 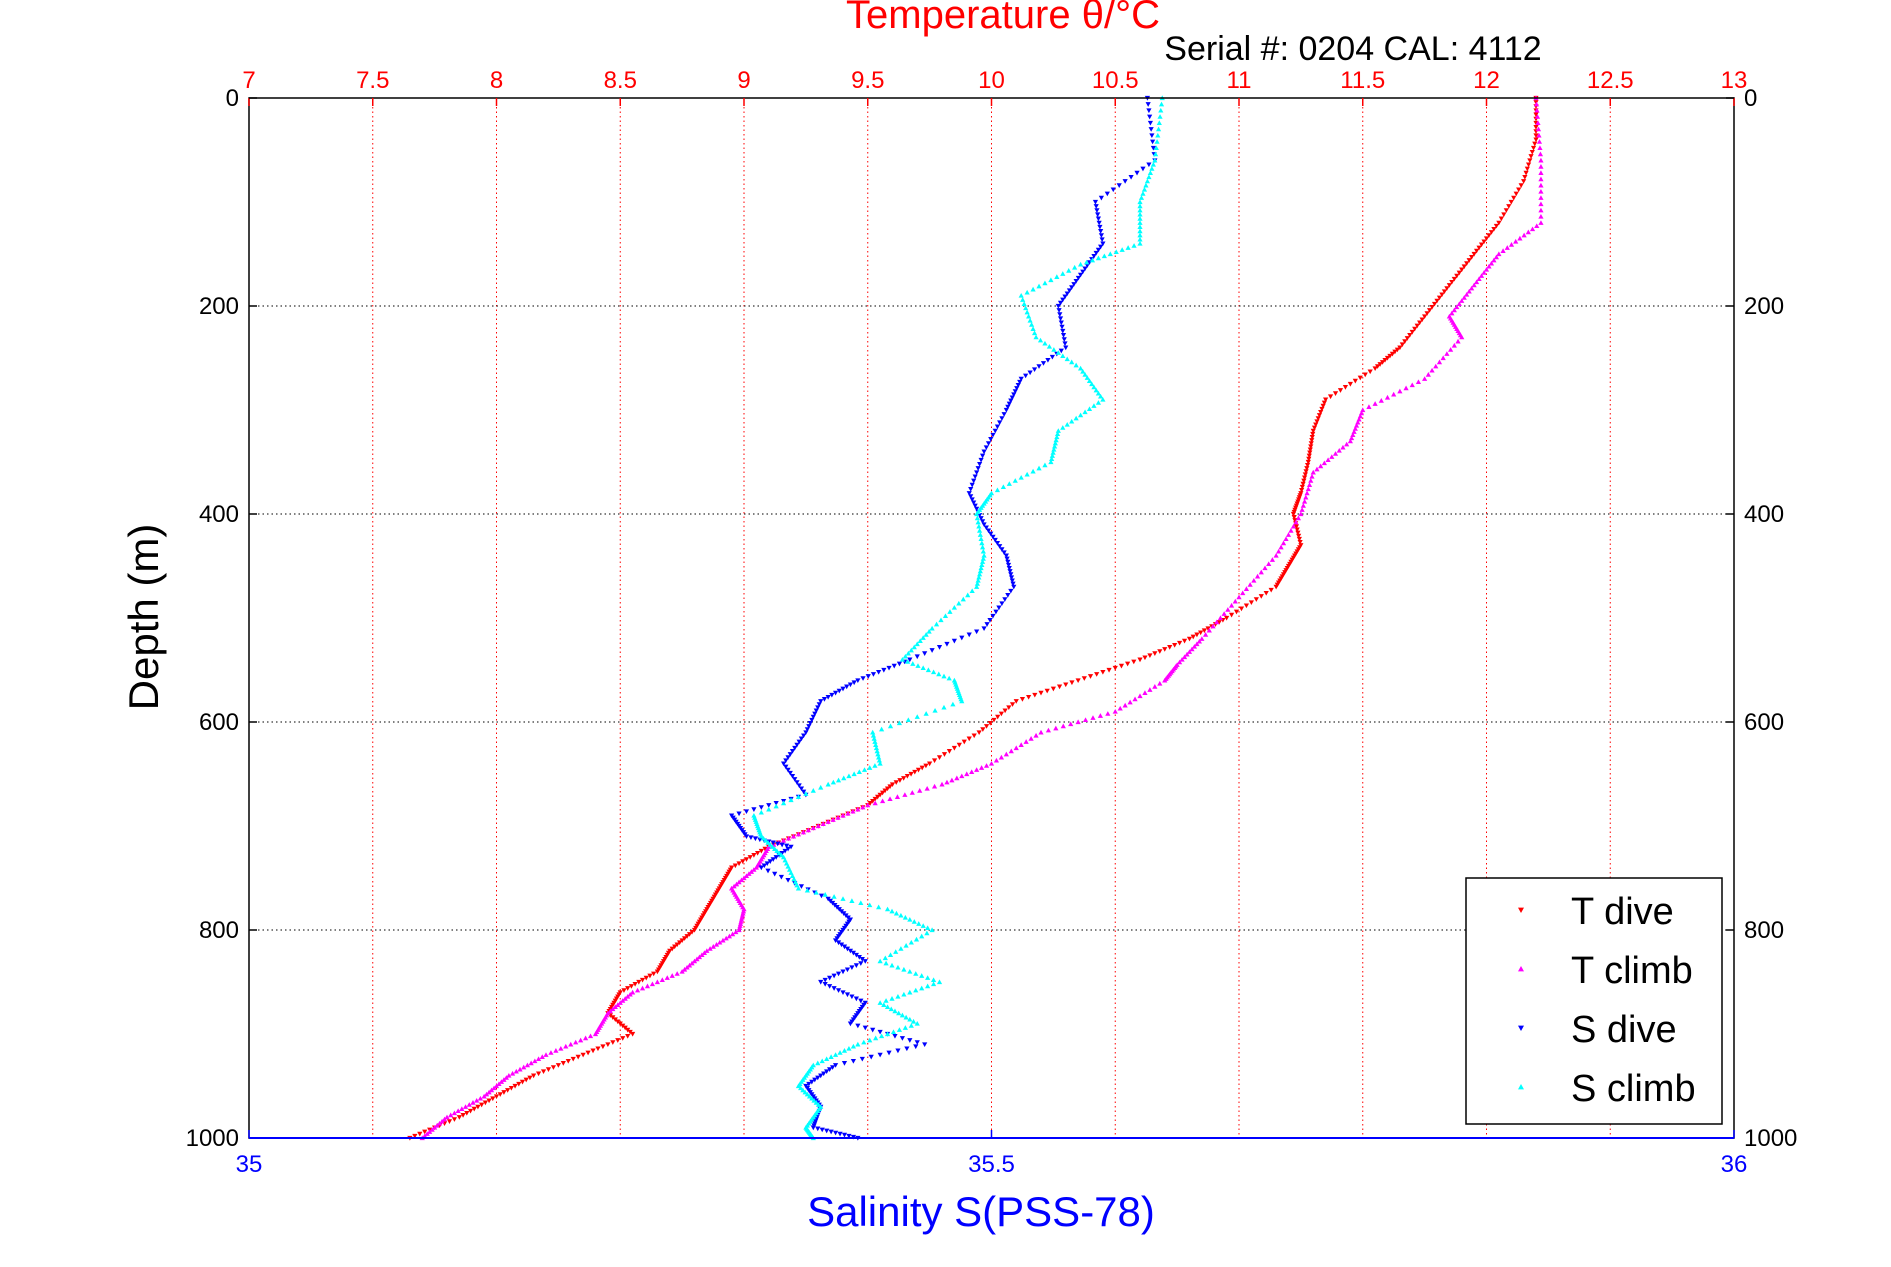 I want to click on temperature-tick-label: 10.5, so click(x=1115, y=80).